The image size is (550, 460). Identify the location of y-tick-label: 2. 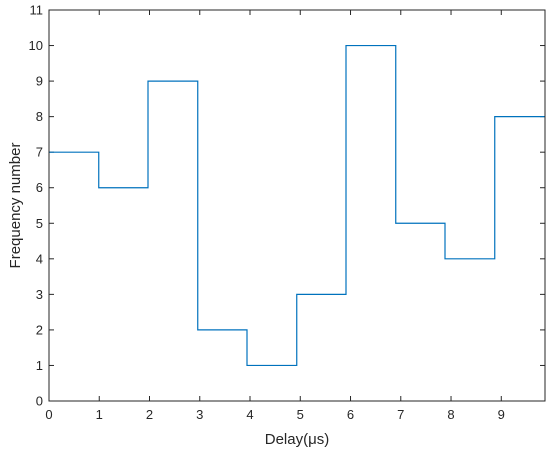
(39, 329).